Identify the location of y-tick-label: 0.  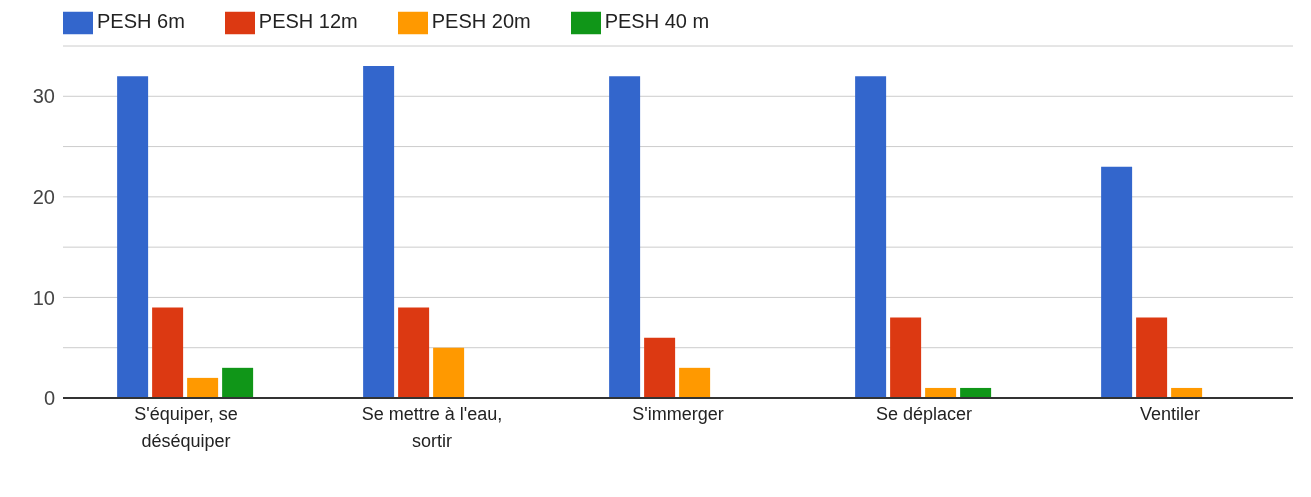
(49, 398).